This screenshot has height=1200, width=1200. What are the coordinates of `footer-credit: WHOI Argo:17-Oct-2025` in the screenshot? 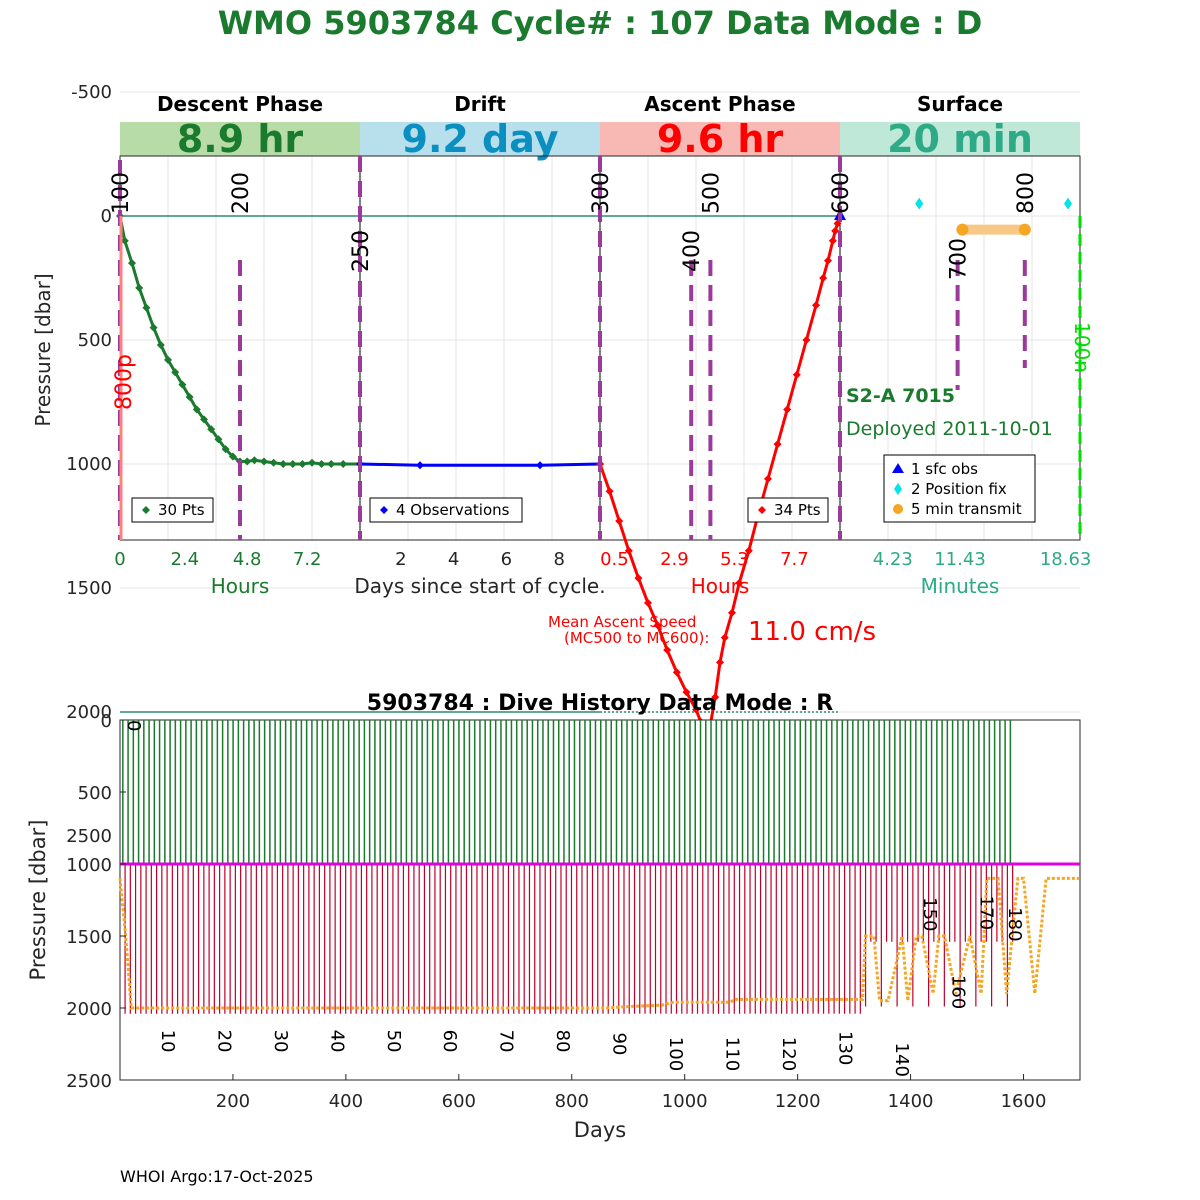 It's located at (217, 1176).